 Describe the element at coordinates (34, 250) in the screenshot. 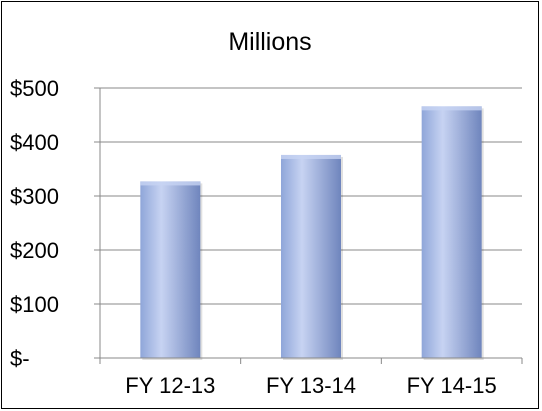

I see `y-tick-label: $200` at that location.